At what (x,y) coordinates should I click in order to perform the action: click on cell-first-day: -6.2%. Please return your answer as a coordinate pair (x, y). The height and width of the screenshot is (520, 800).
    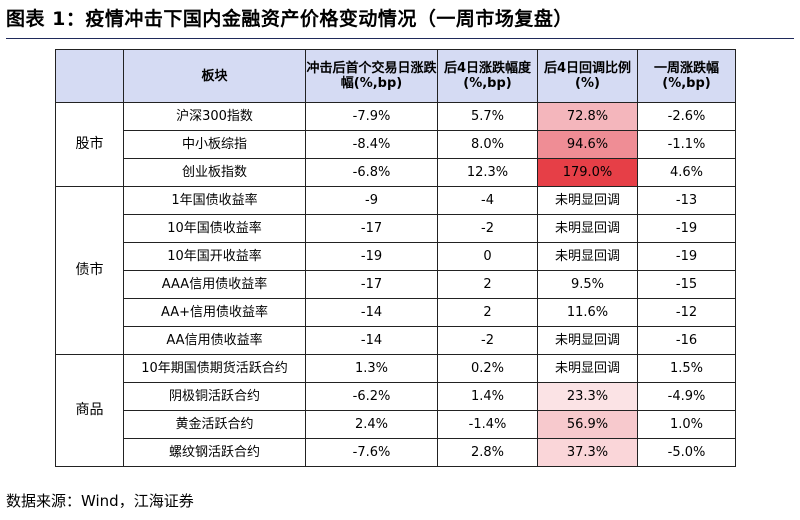
    Looking at the image, I should click on (371, 396).